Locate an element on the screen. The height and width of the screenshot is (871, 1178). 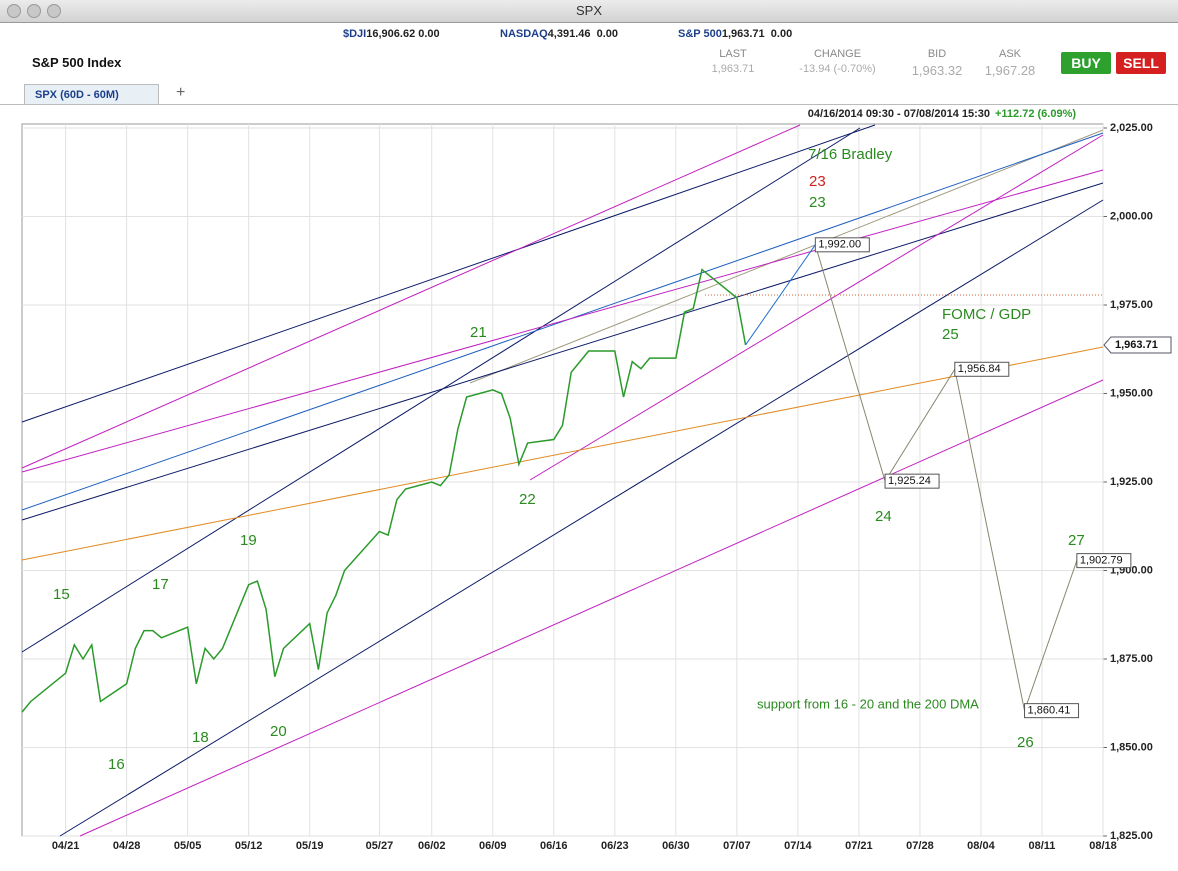
x-tick-label: 07/28 is located at coordinates (920, 846).